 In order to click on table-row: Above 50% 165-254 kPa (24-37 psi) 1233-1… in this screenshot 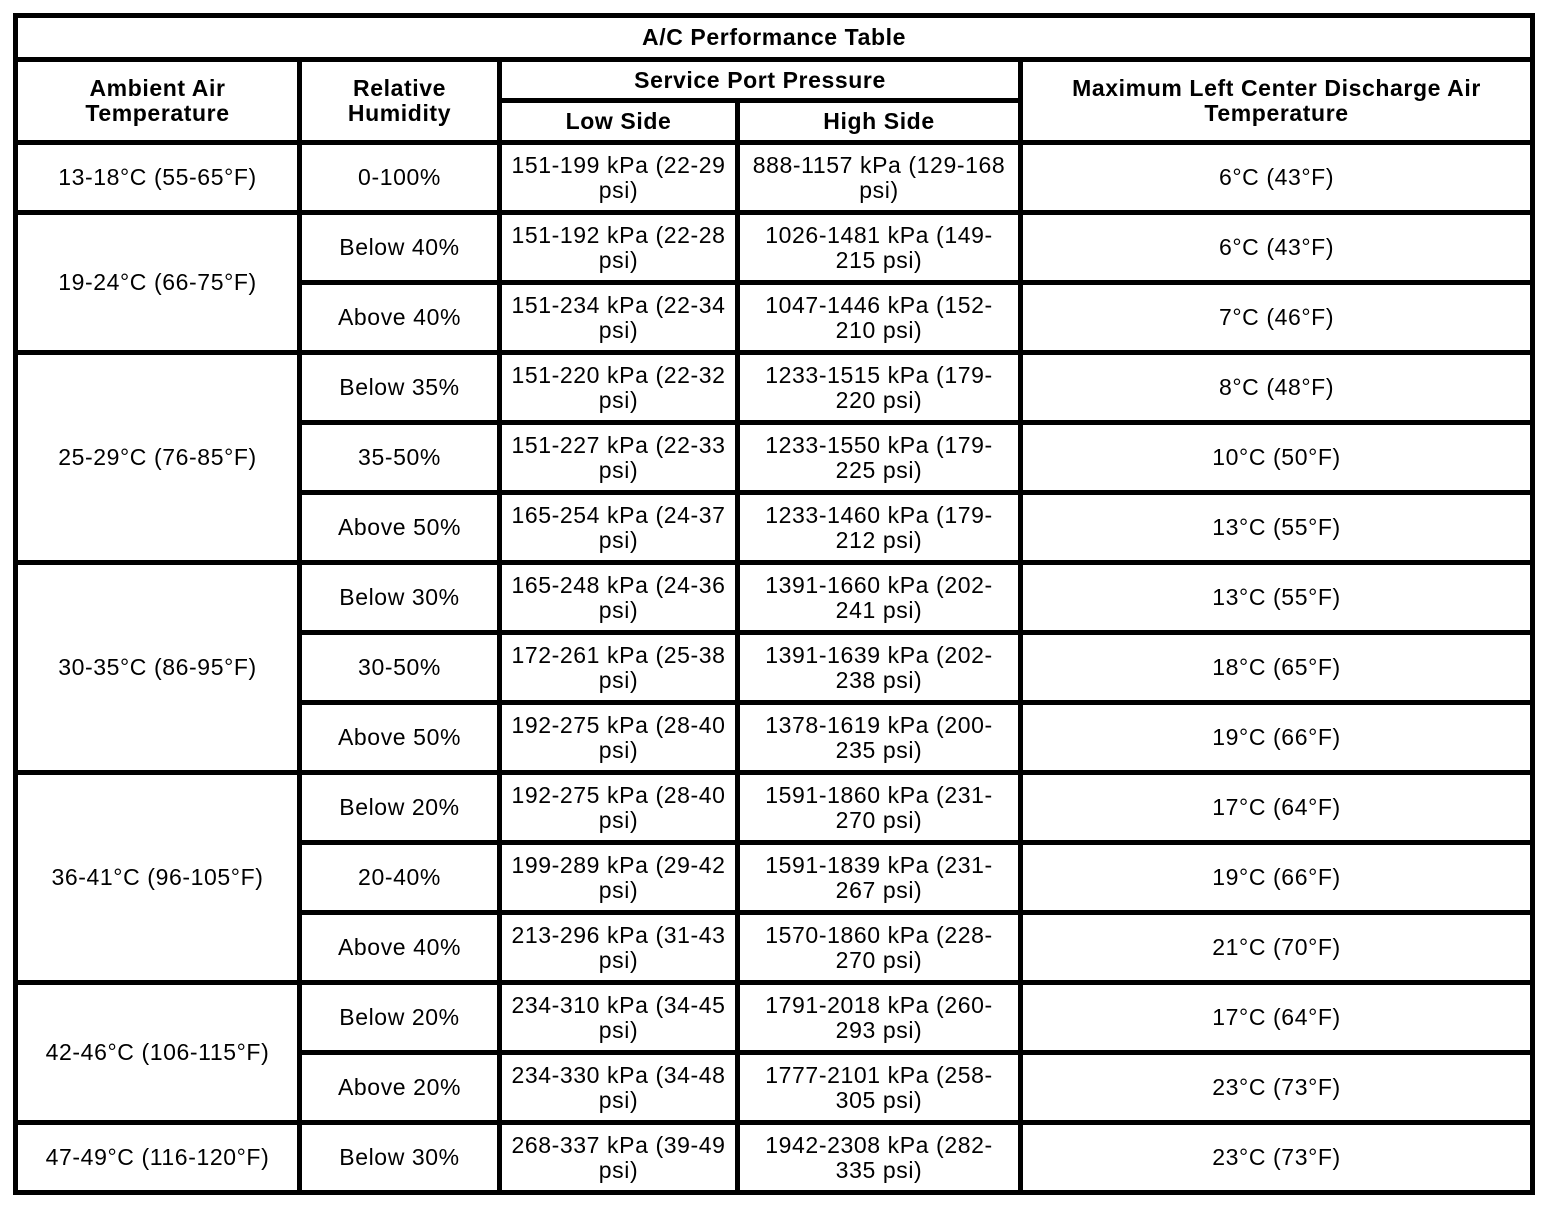, I will do `click(776, 527)`.